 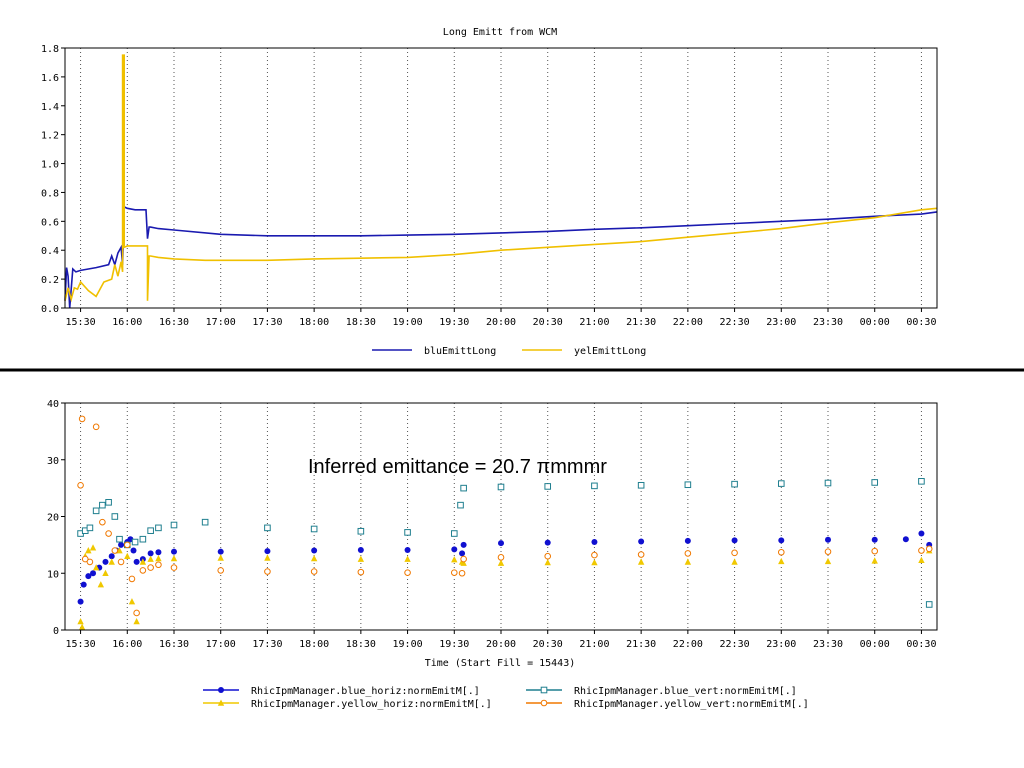 What do you see at coordinates (875, 322) in the screenshot?
I see `x-tick-label: 00:00` at bounding box center [875, 322].